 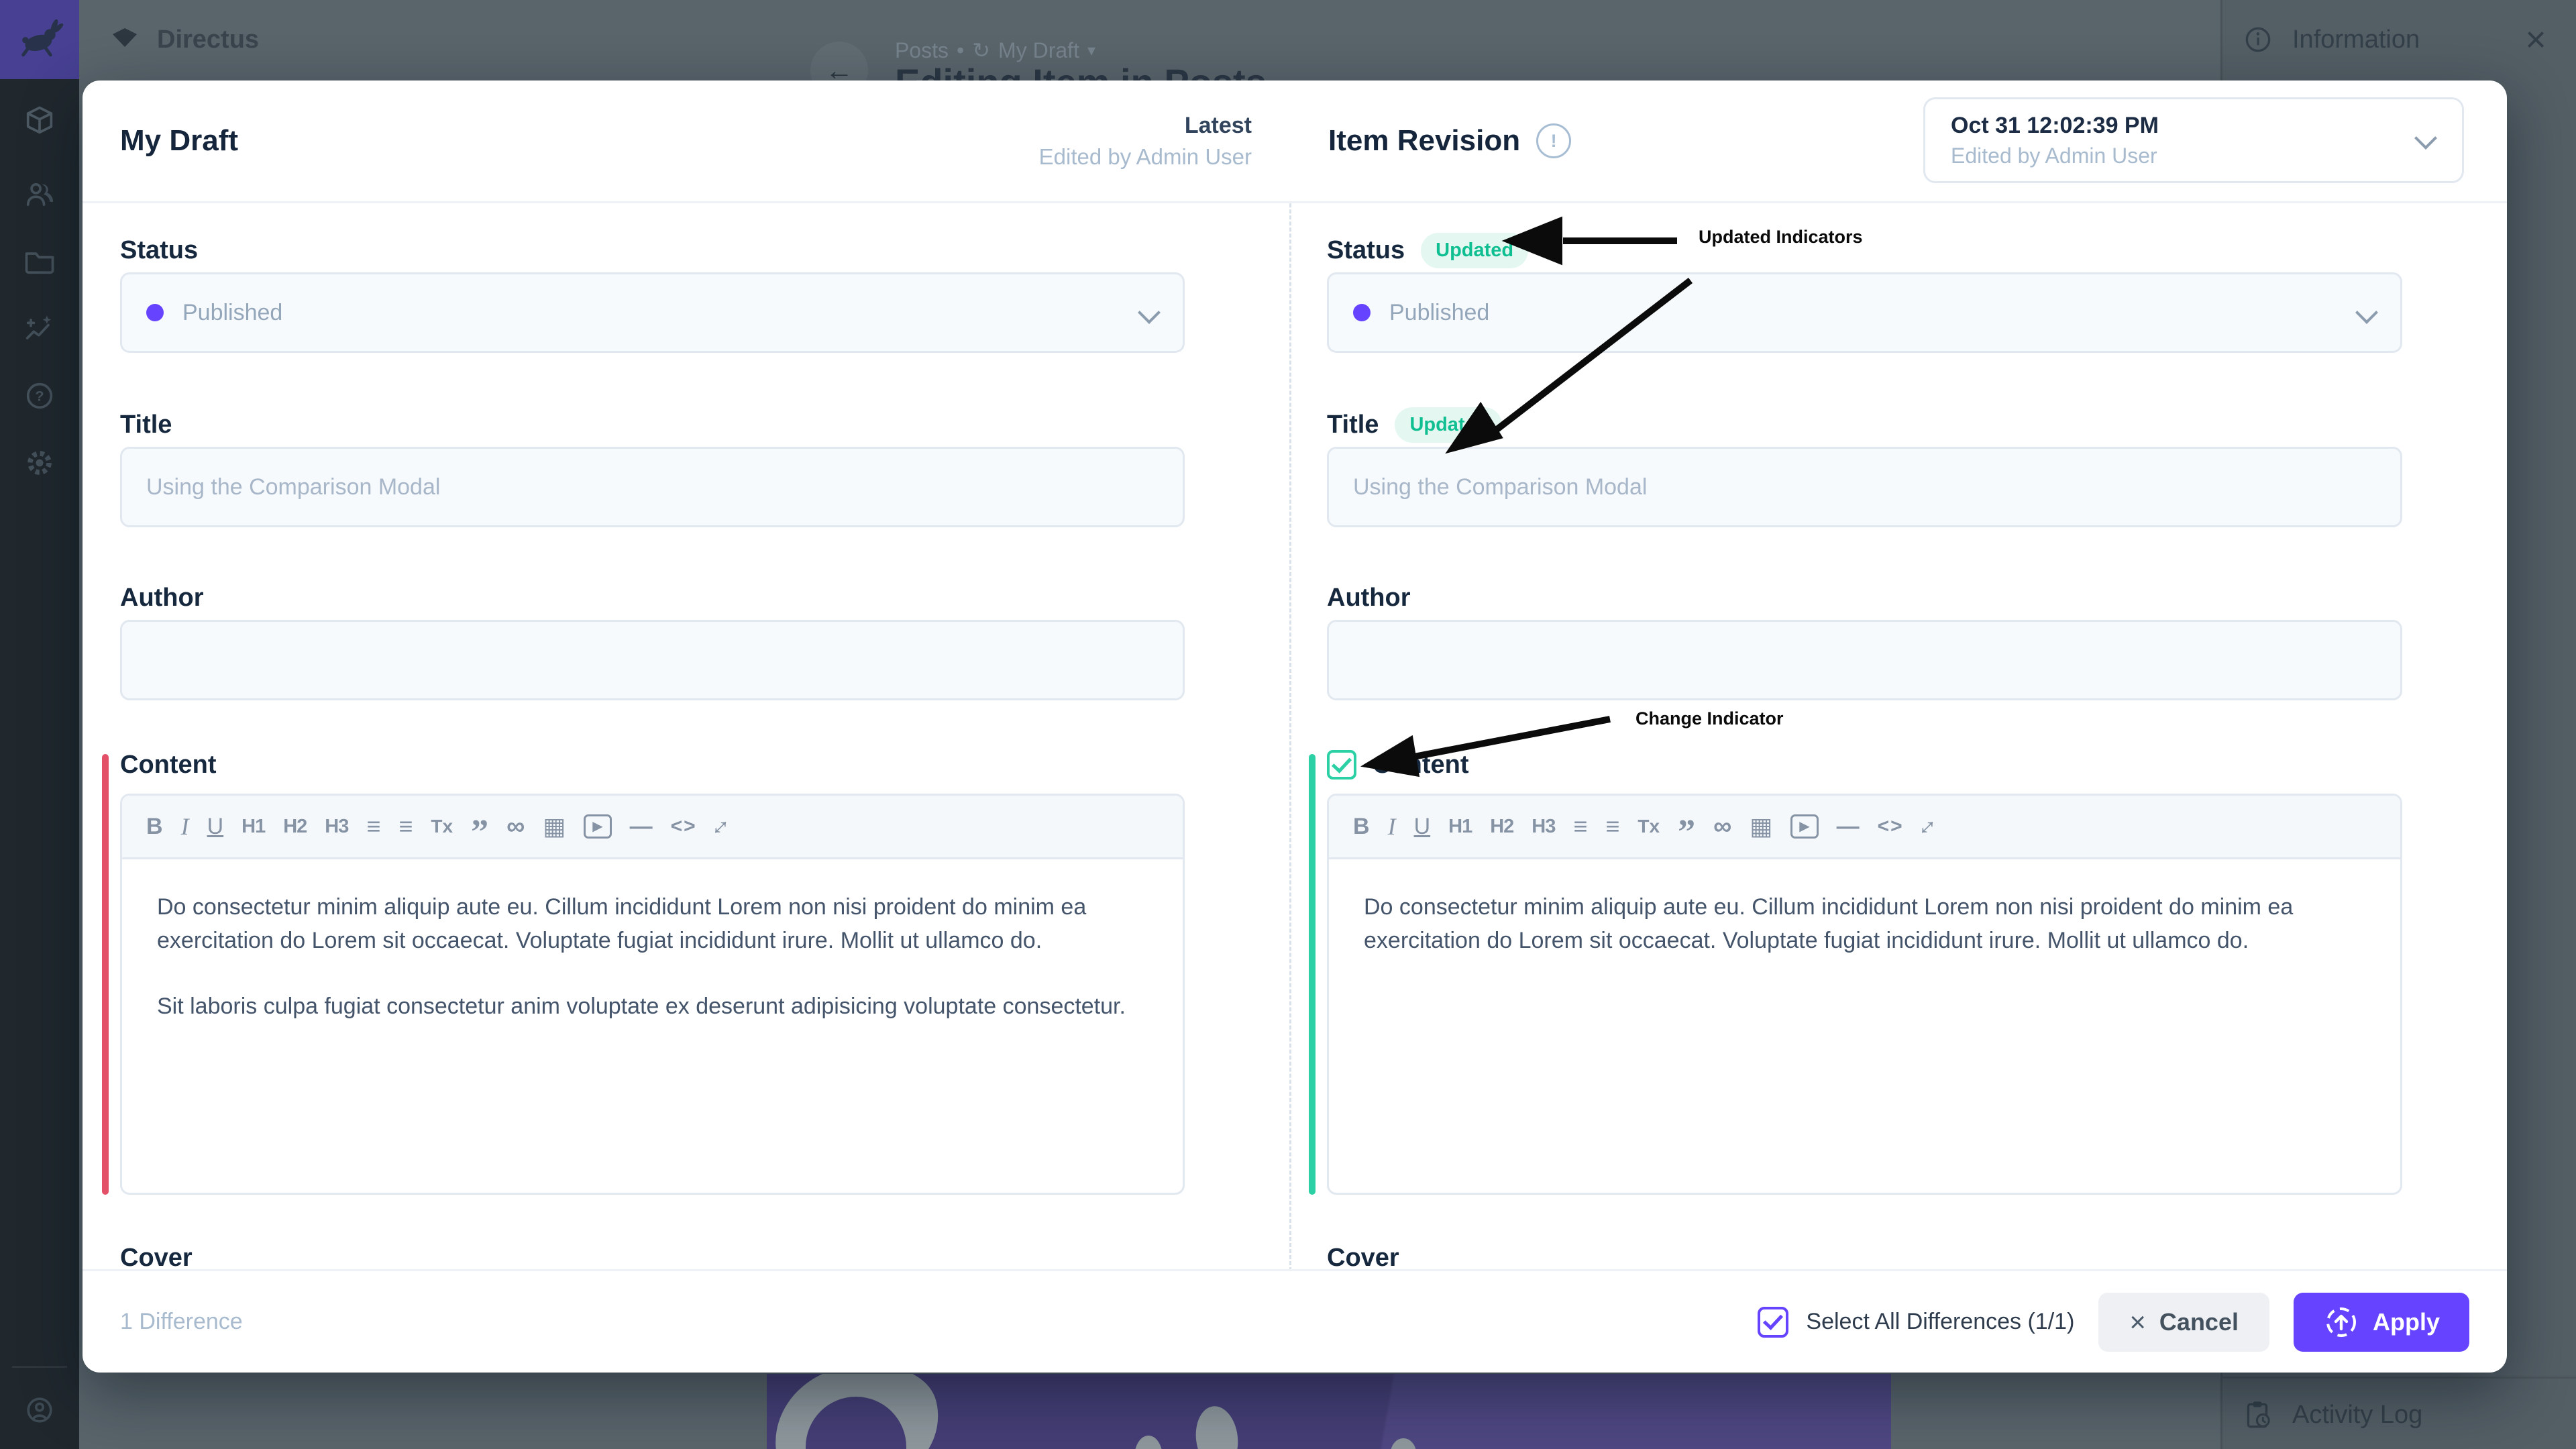 What do you see at coordinates (1554, 140) in the screenshot?
I see `revision-alert-icon: !` at bounding box center [1554, 140].